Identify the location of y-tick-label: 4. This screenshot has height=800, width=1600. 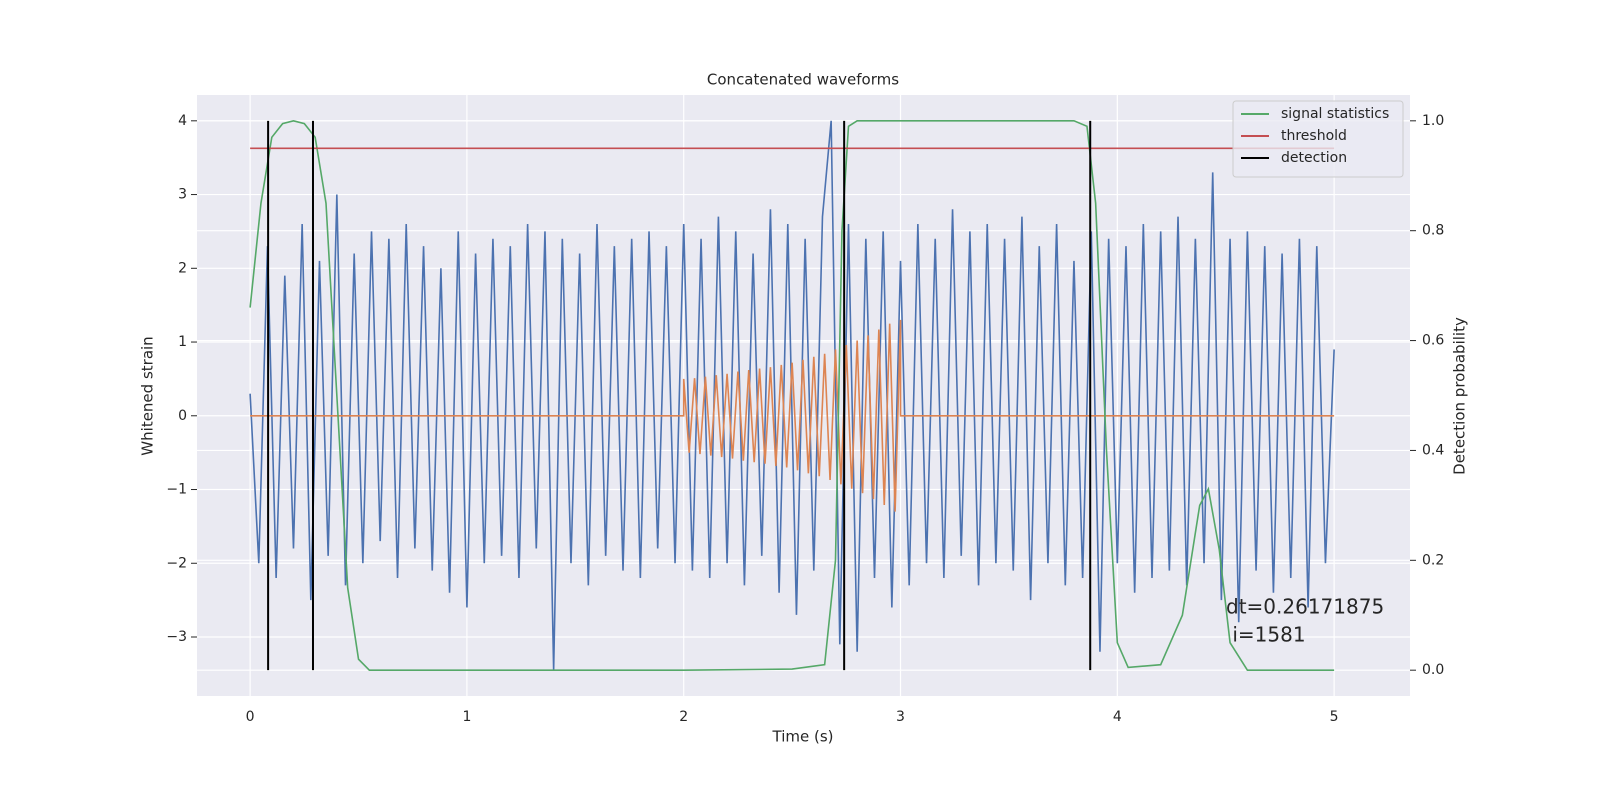
(182, 121).